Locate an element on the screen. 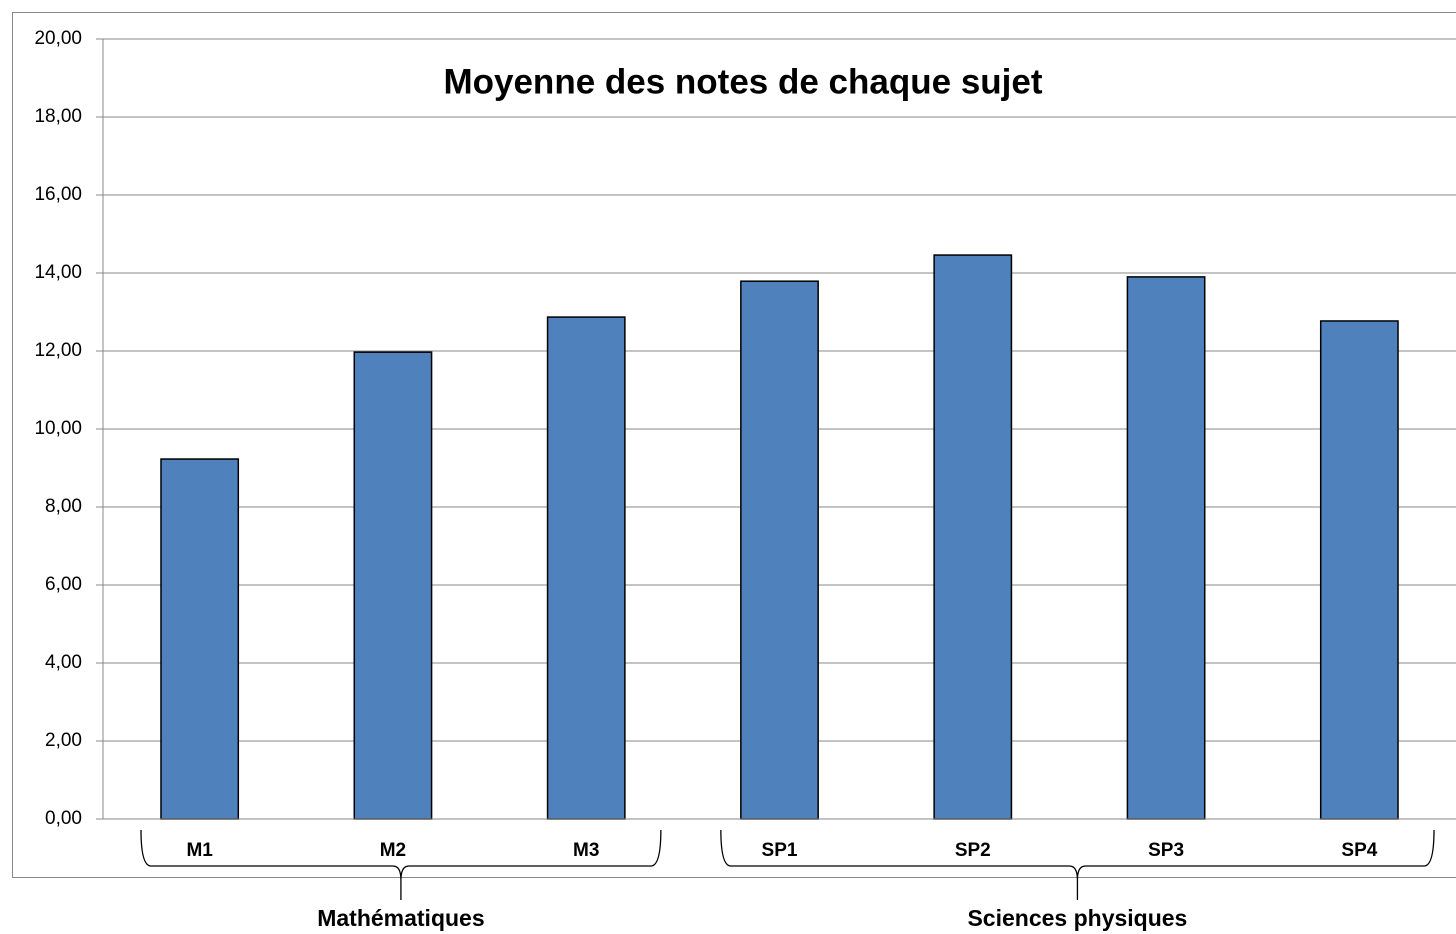 The height and width of the screenshot is (934, 1456). x-tick-label: SP4 is located at coordinates (1359, 850).